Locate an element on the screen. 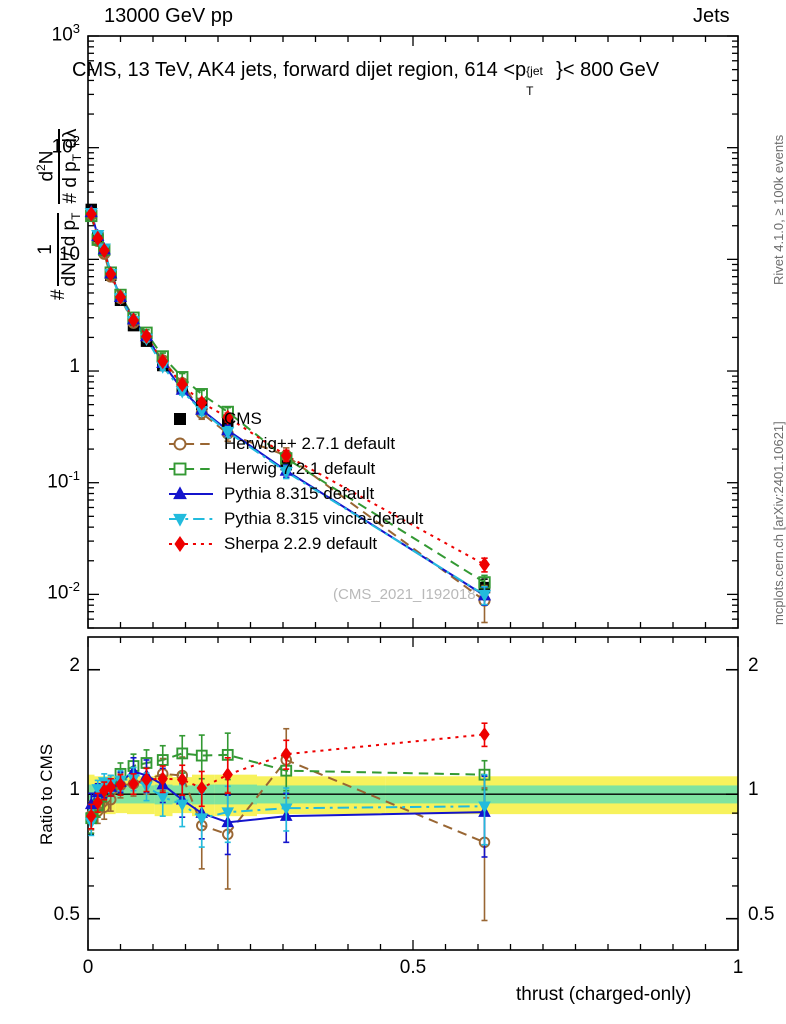 This screenshot has width=786, height=1024. watermark: (CMS_2021_I1920187) is located at coordinates (411, 594).